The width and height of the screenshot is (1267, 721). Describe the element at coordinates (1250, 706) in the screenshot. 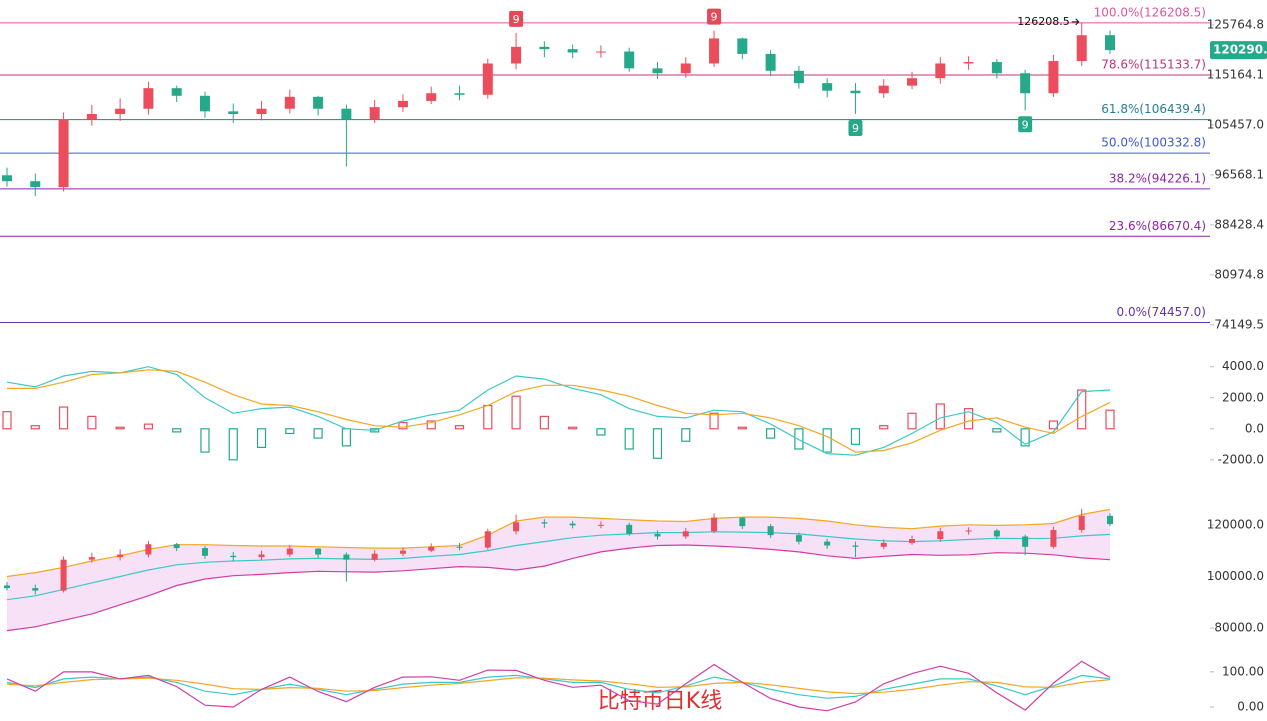

I see `y-tick-label: 0.00` at that location.